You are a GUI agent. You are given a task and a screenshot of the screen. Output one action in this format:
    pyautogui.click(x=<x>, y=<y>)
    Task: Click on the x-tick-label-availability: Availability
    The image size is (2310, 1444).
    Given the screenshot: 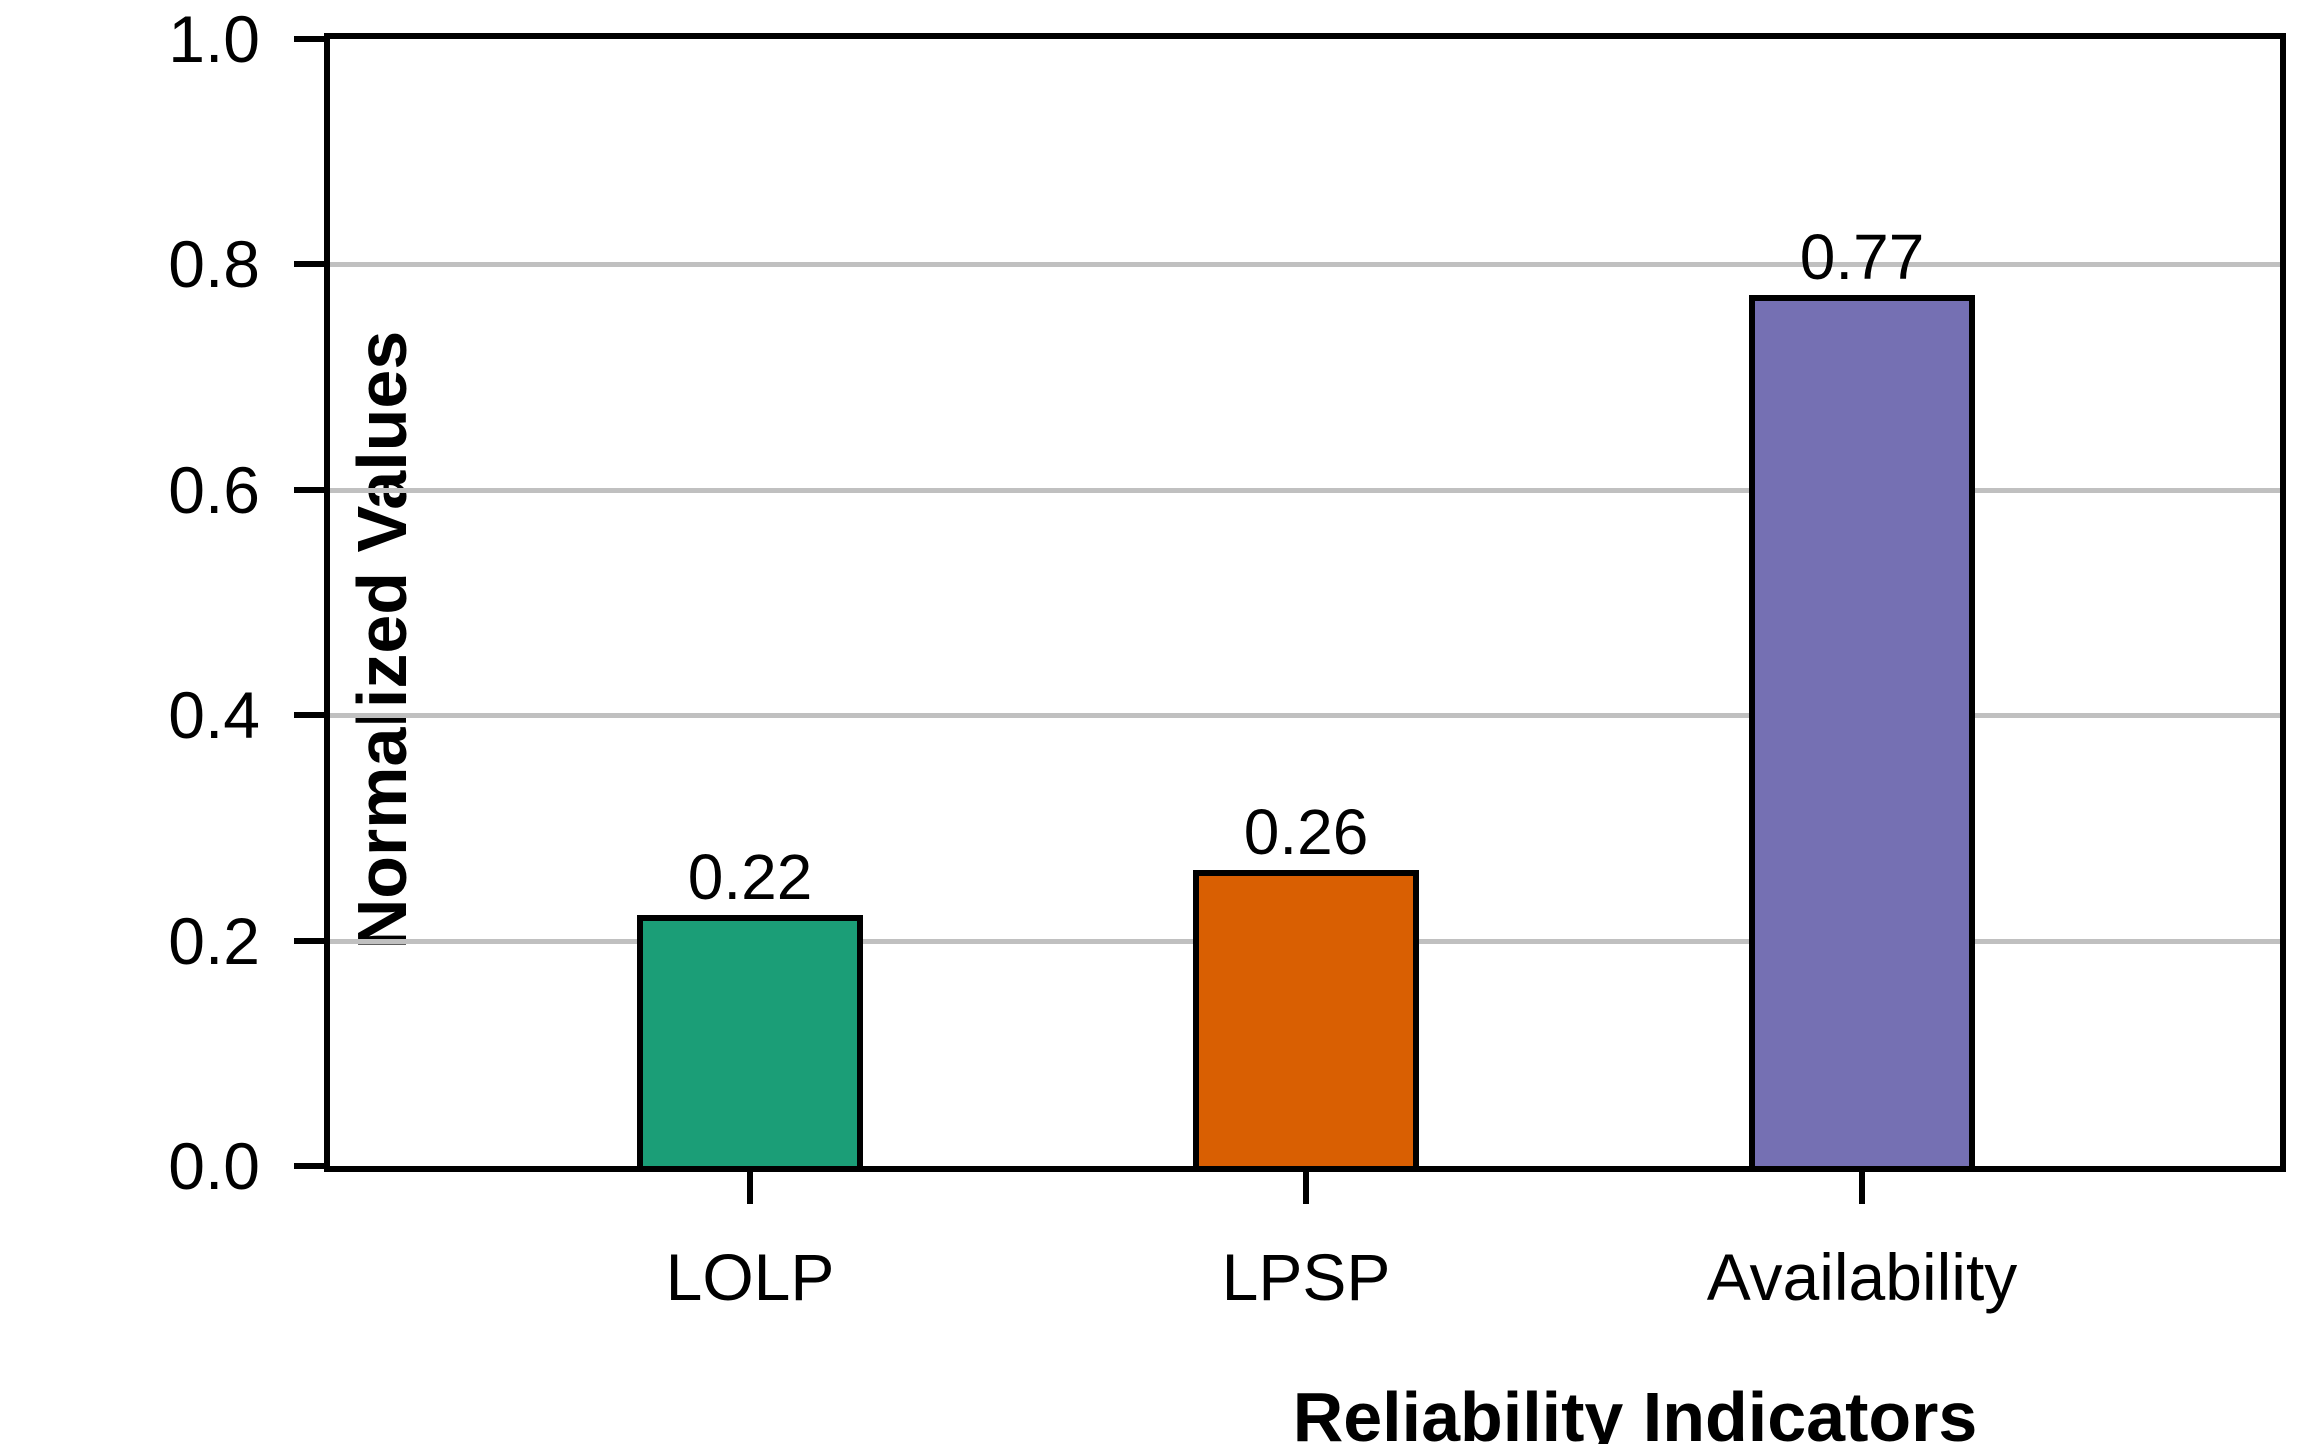 What is the action you would take?
    pyautogui.click(x=1862, y=1277)
    